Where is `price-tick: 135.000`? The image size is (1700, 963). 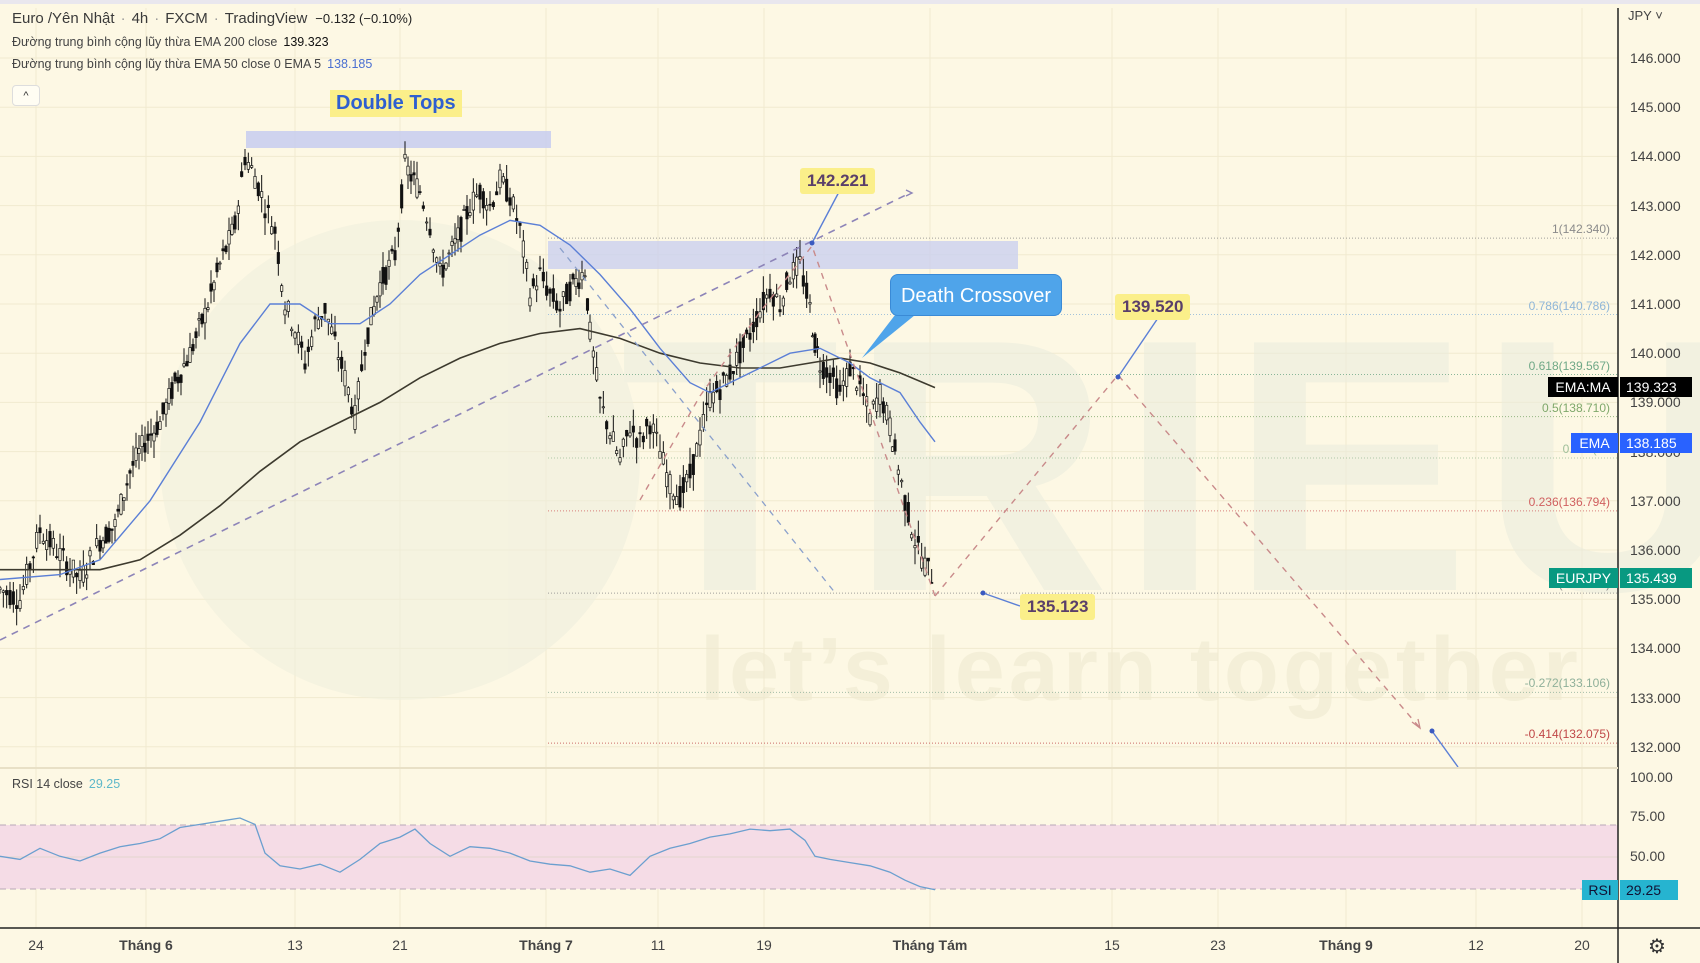
price-tick: 135.000 is located at coordinates (1655, 599).